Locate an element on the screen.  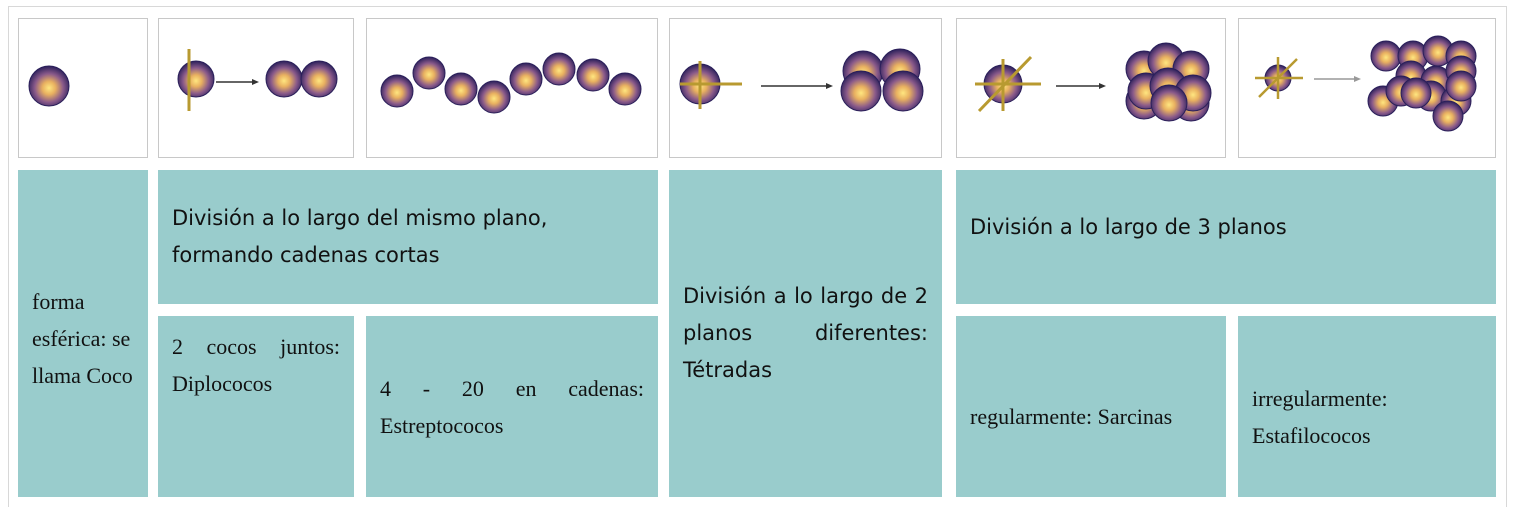
image-coccus is located at coordinates (83, 88).